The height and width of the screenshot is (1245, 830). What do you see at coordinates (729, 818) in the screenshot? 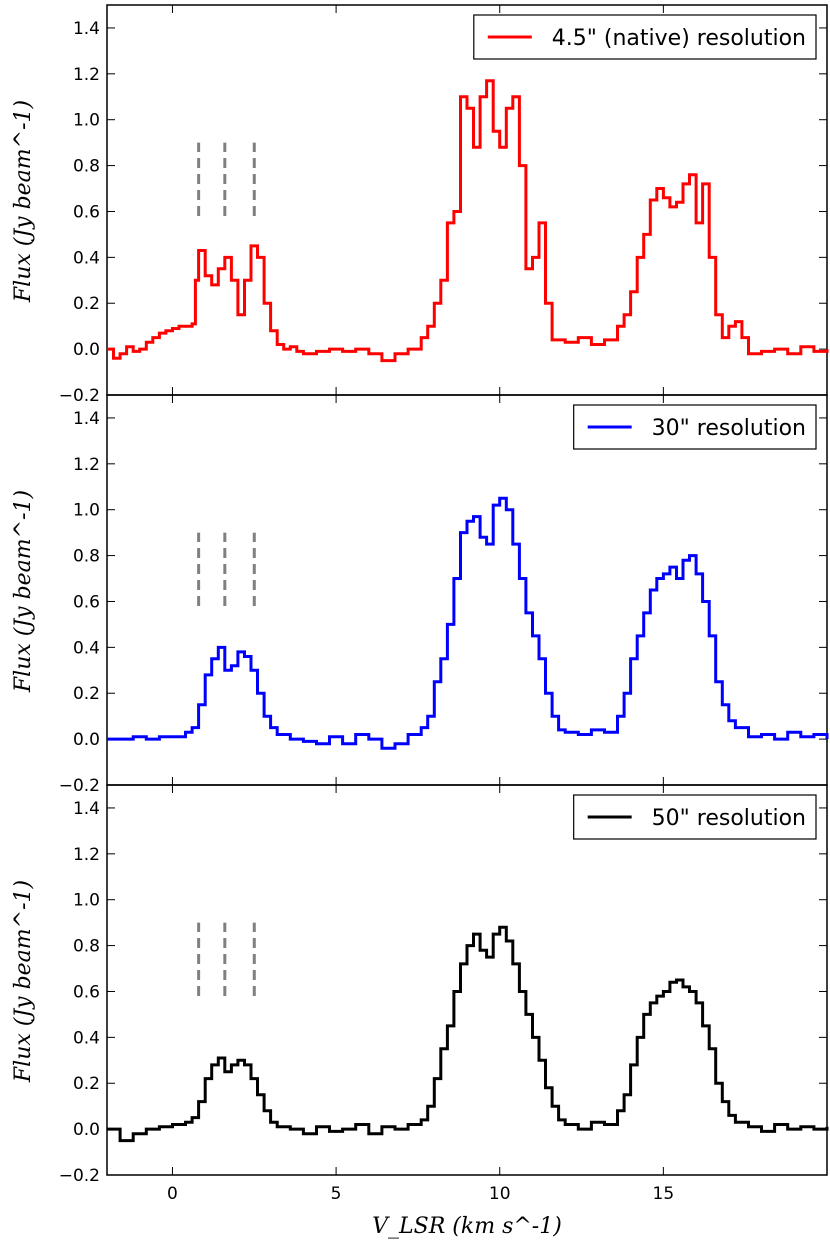
I see `legend-label: 50" resolution` at bounding box center [729, 818].